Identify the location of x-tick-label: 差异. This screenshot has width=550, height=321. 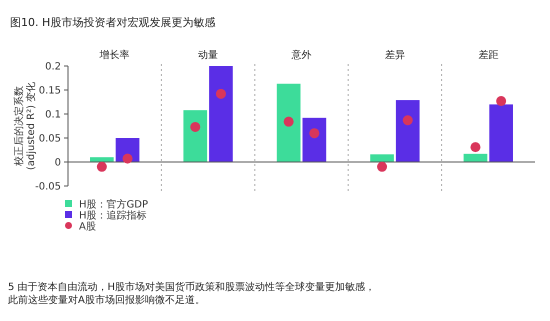
(394, 55).